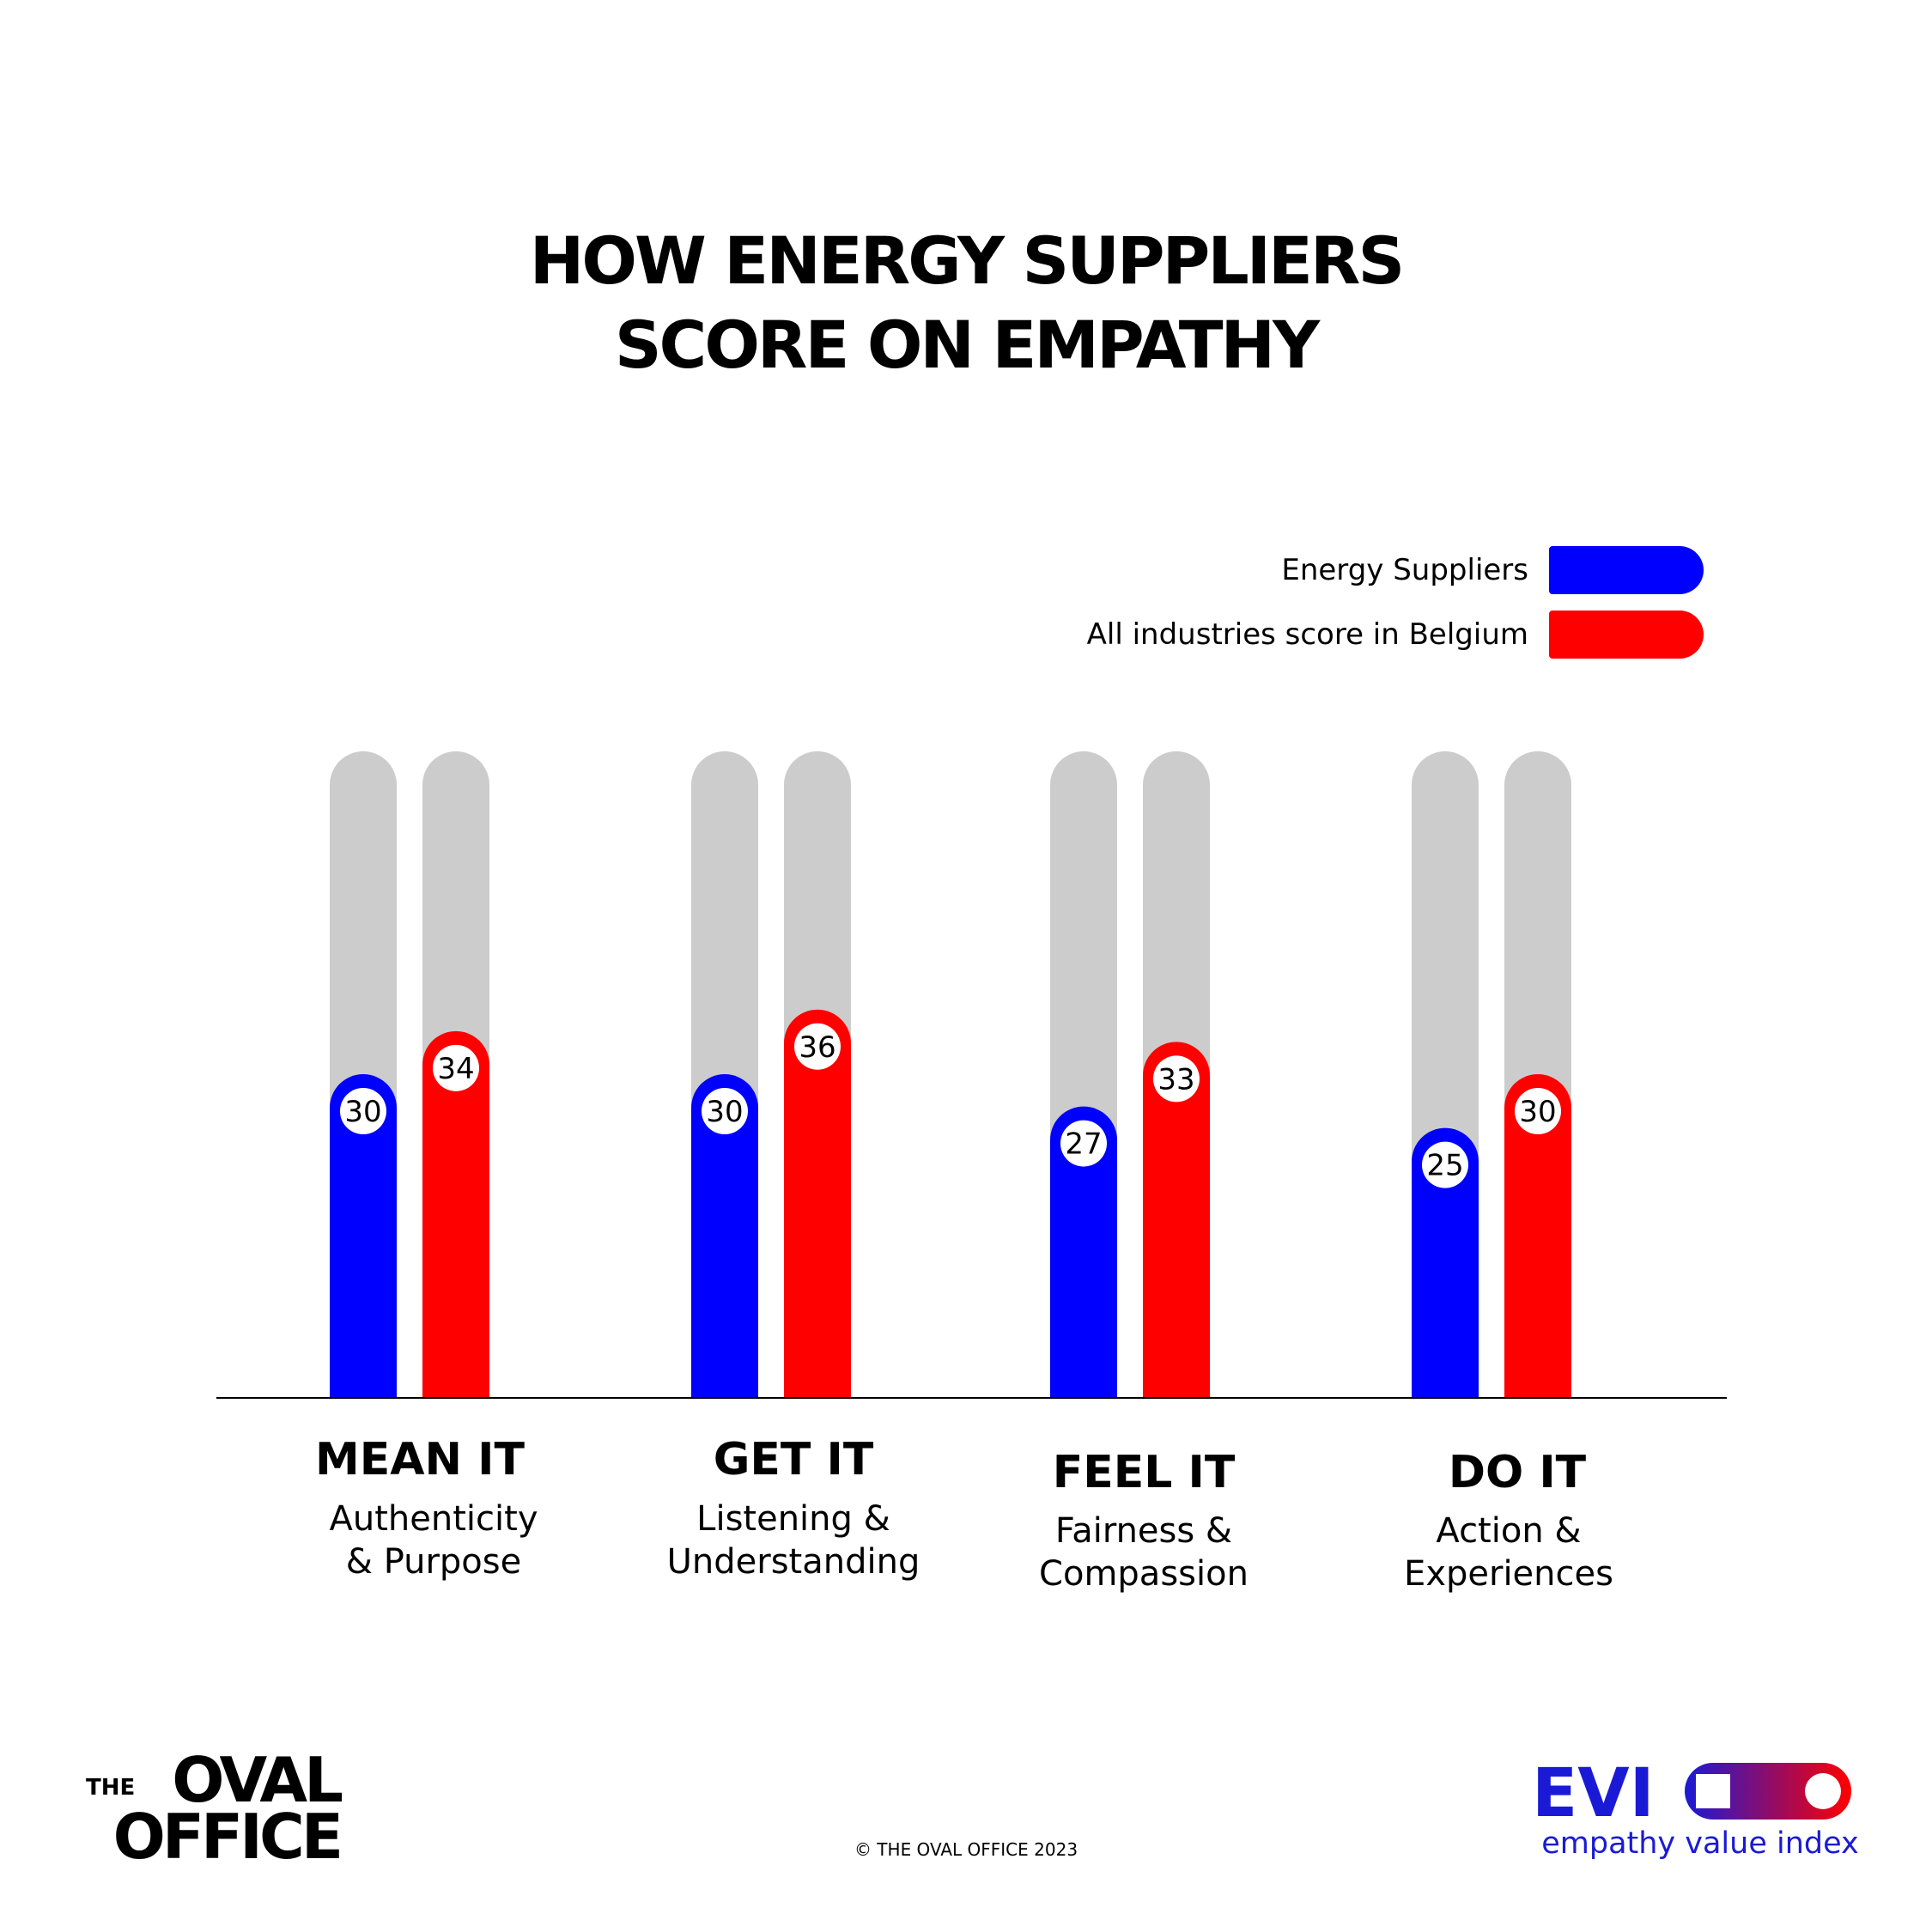 This screenshot has width=1932, height=1932. I want to click on value-label-energy-suppliers-2: 27, so click(1083, 1144).